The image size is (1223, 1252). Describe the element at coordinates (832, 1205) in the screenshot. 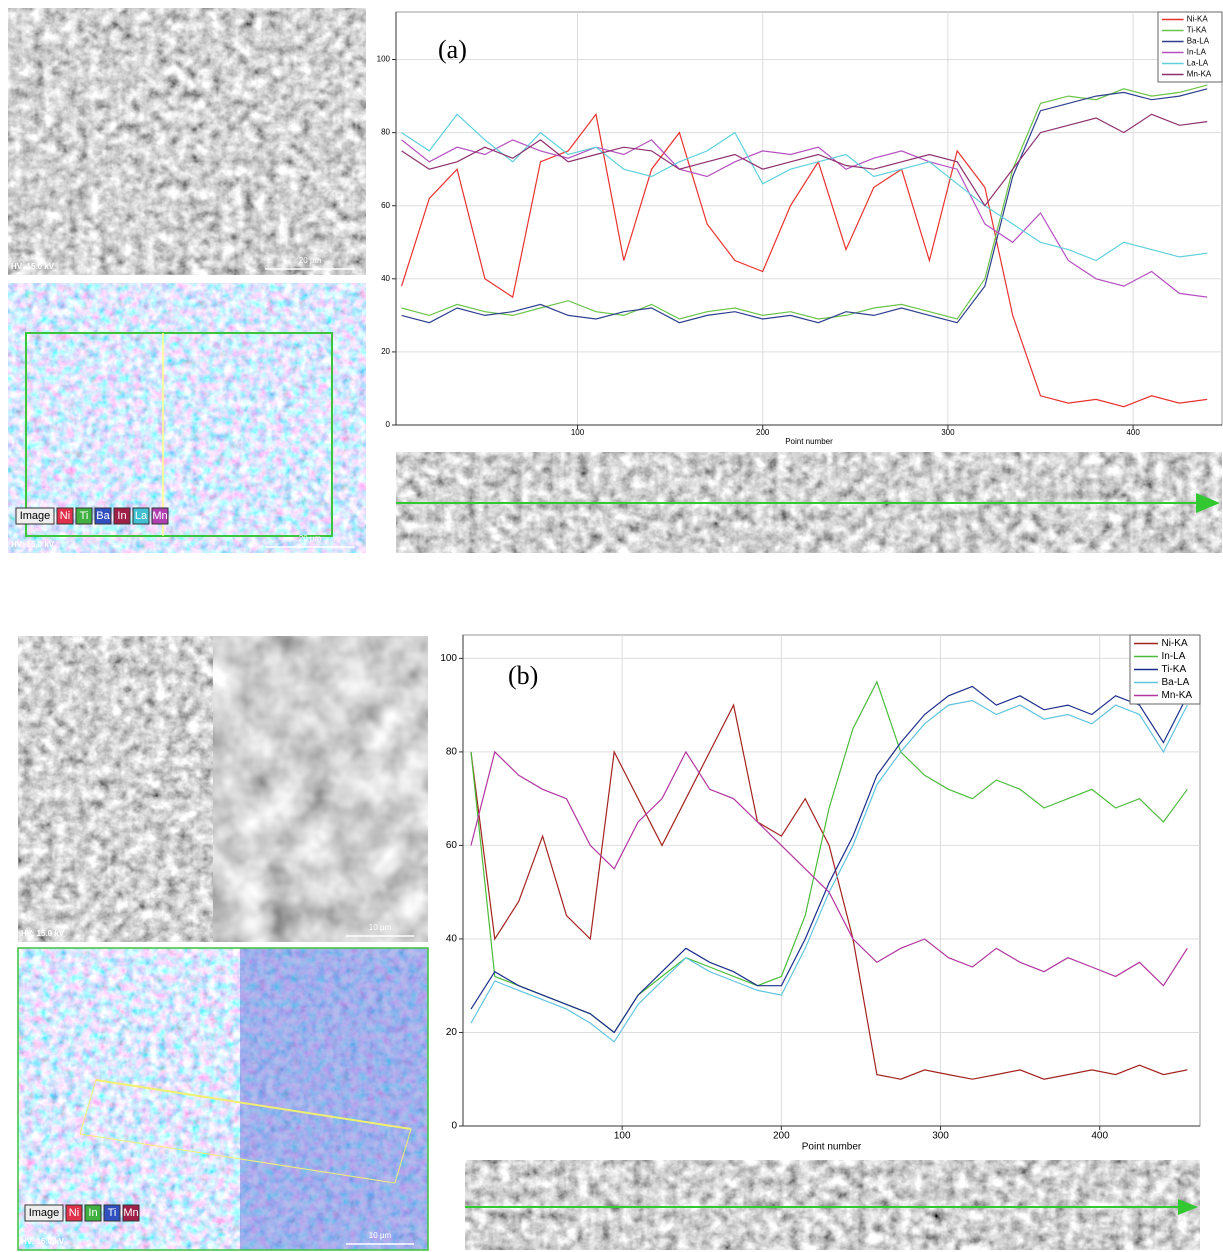

I see `line-scan-strip` at that location.